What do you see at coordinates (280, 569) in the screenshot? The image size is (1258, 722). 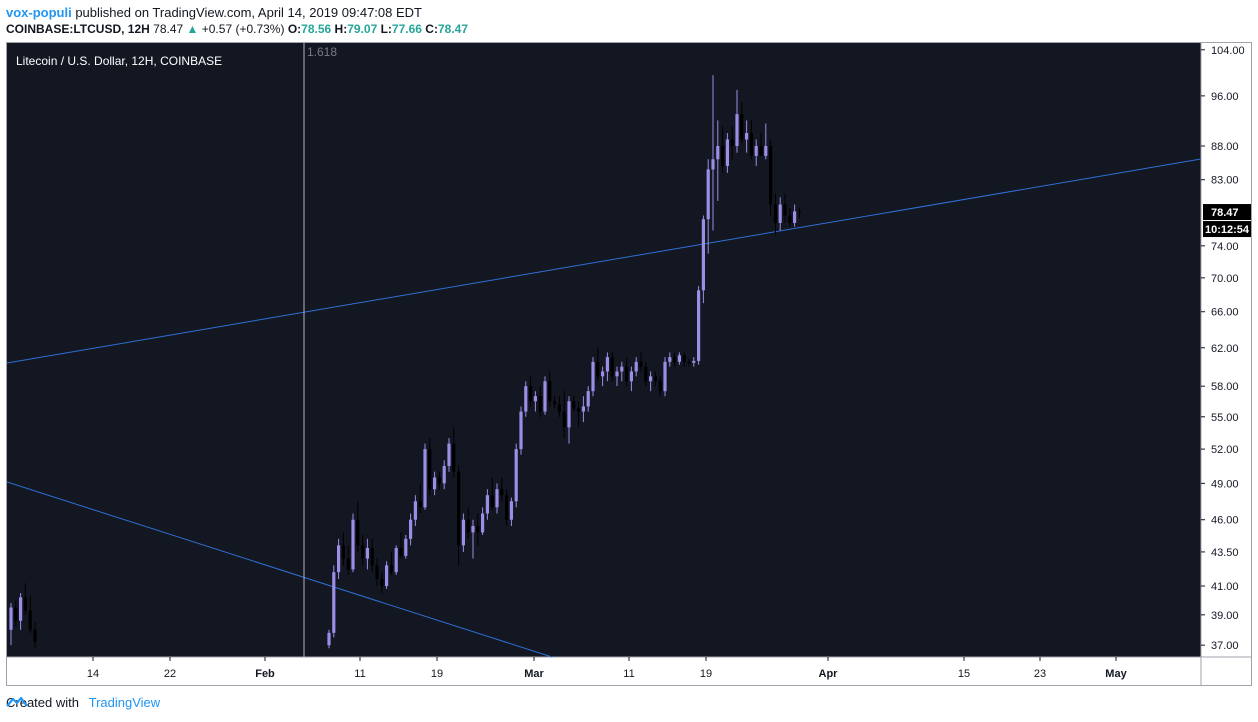 I see `falling-trendline` at bounding box center [280, 569].